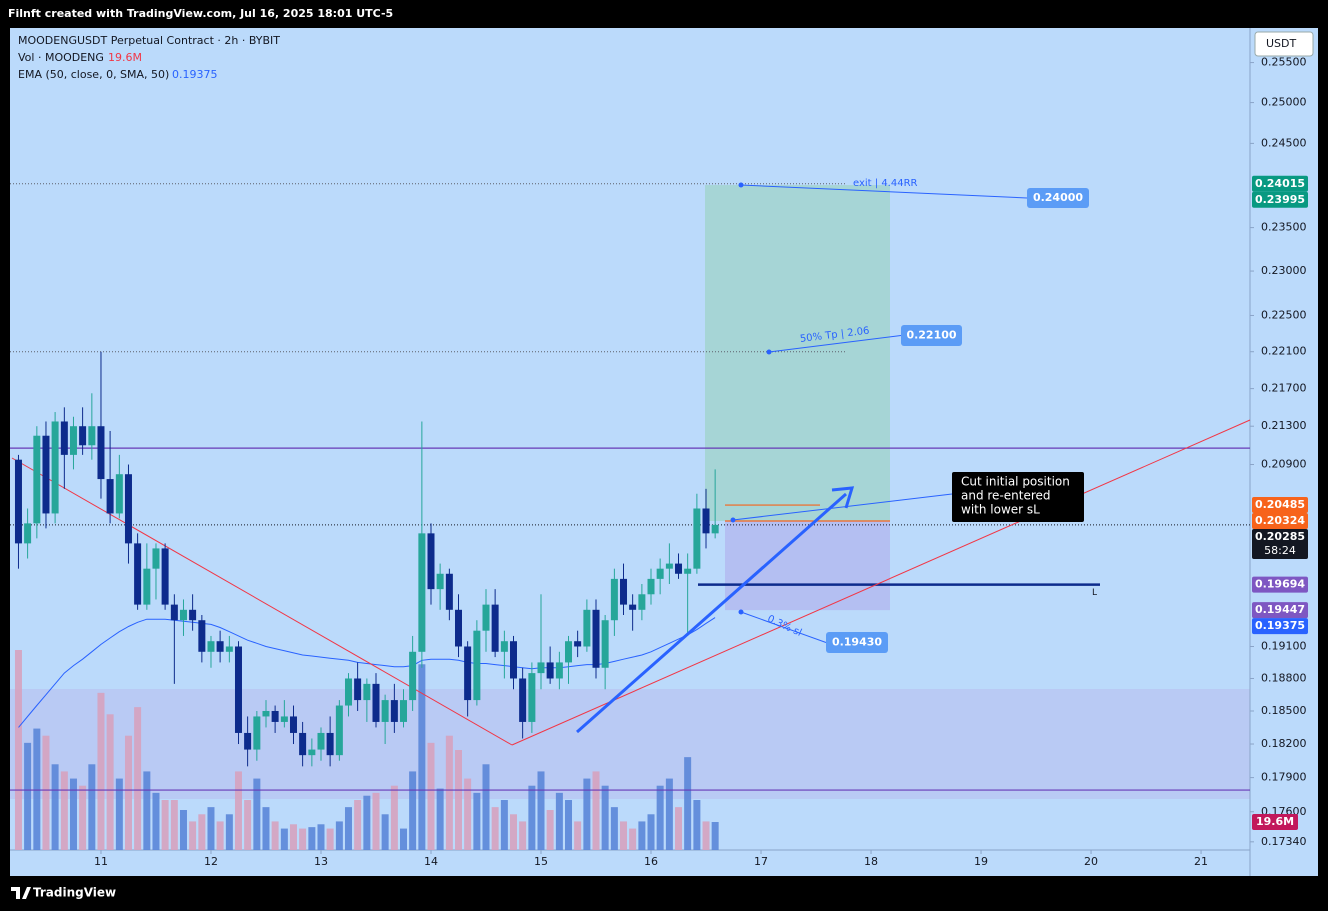 Image resolution: width=1328 pixels, height=911 pixels. What do you see at coordinates (1006, 496) in the screenshot?
I see `note-text: and re-entered` at bounding box center [1006, 496].